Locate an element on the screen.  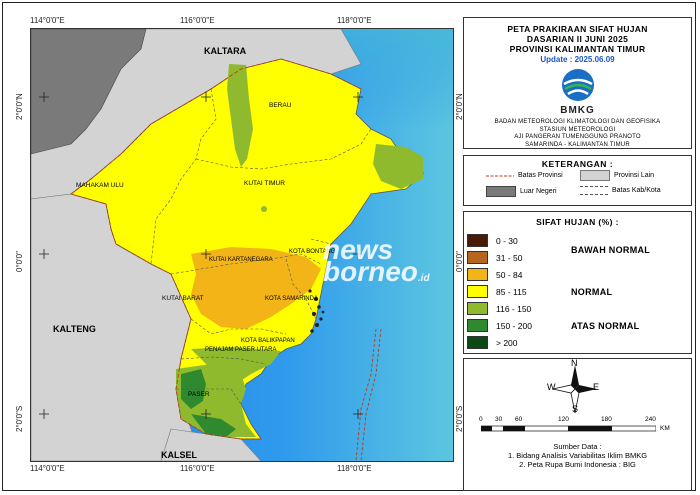
institution-line4: SAMARINDA - KALIMANTAN TIMUR is located at coordinates (577, 144).